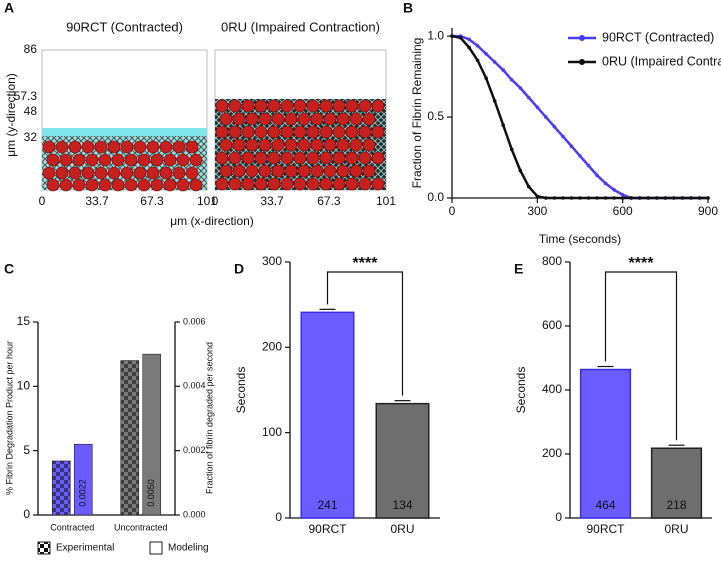  Describe the element at coordinates (9, 269) in the screenshot. I see `panel-letter: C` at that location.